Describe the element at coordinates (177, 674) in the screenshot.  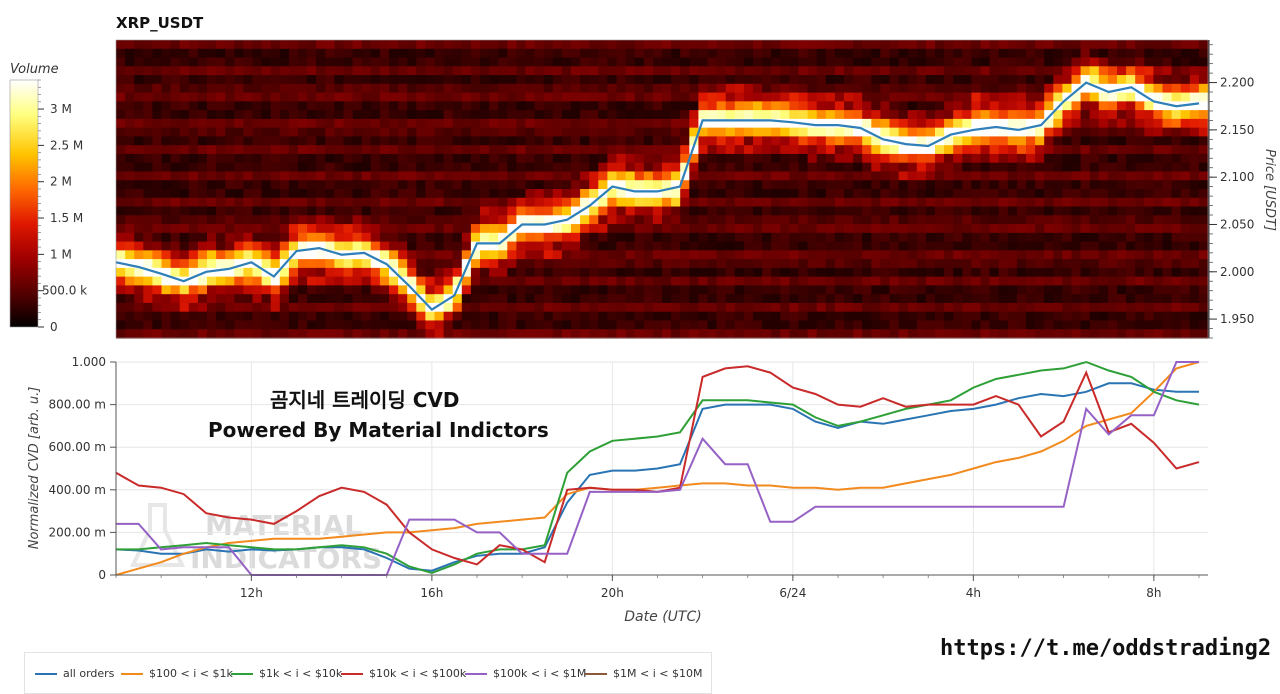
I see `legend-item-100-1k: $100 < i < $1k` at that location.